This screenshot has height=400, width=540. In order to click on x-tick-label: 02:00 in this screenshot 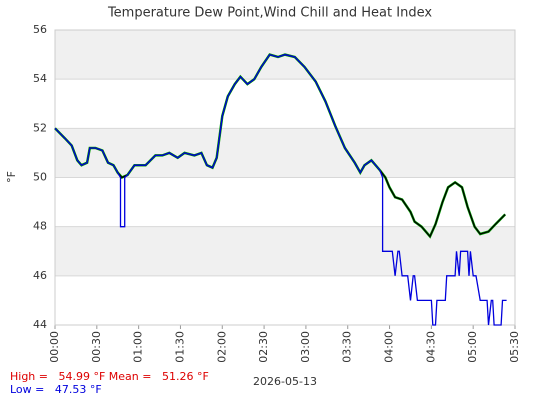, I will do `click(221, 347)`.